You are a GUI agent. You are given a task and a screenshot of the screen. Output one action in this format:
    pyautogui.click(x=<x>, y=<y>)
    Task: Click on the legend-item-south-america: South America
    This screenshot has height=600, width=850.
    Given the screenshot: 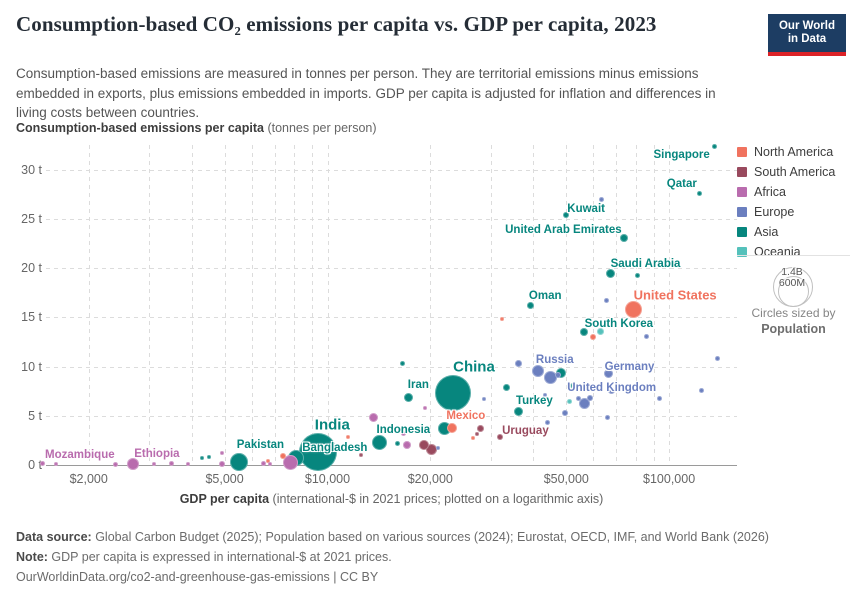 What is the action you would take?
    pyautogui.click(x=793, y=172)
    